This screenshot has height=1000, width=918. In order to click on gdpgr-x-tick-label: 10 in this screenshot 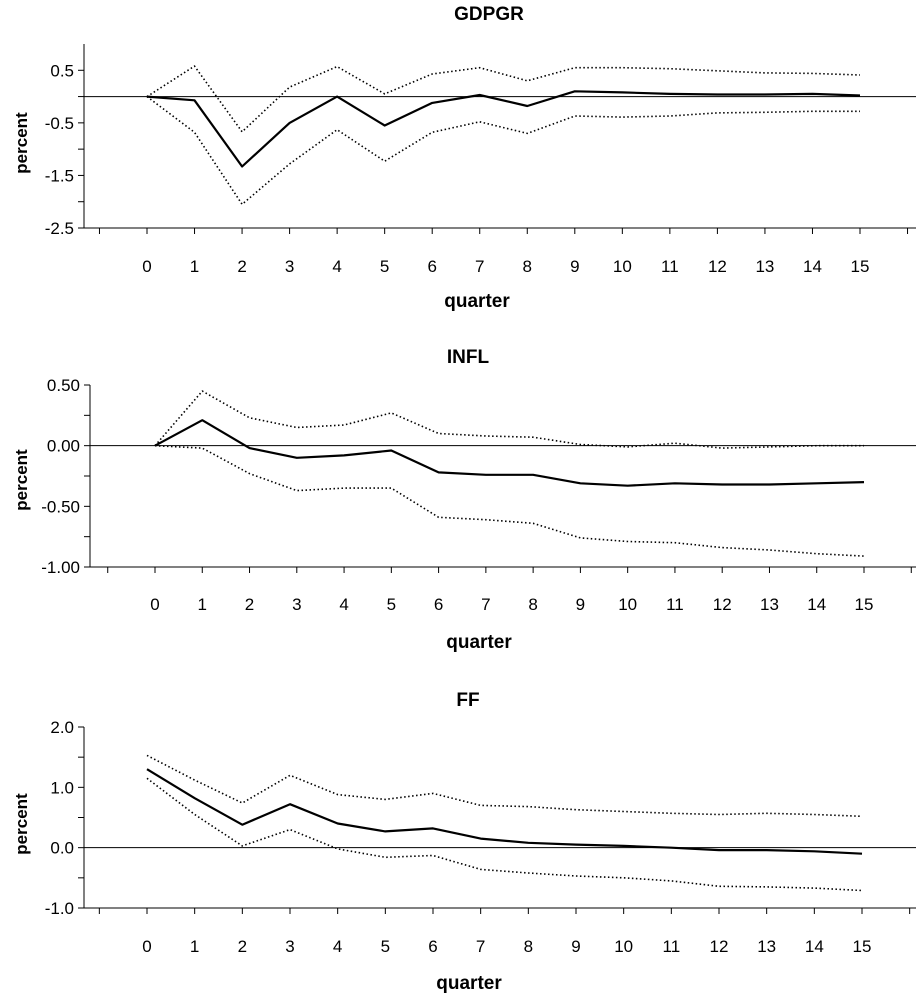, I will do `click(622, 266)`.